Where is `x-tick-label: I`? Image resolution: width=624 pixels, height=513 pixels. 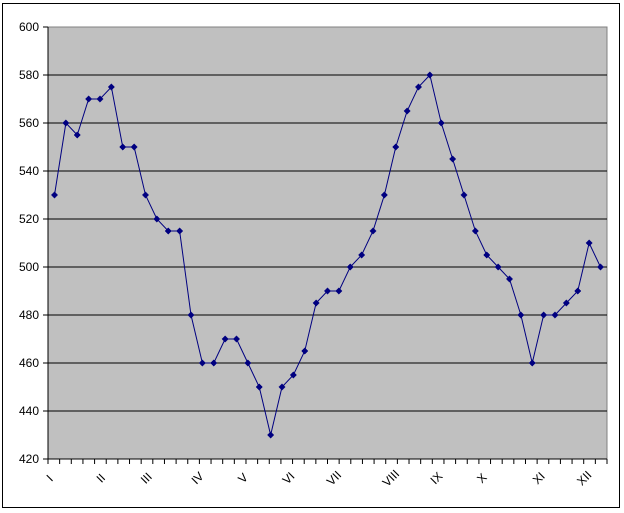
x-tick-label: I is located at coordinates (50, 478).